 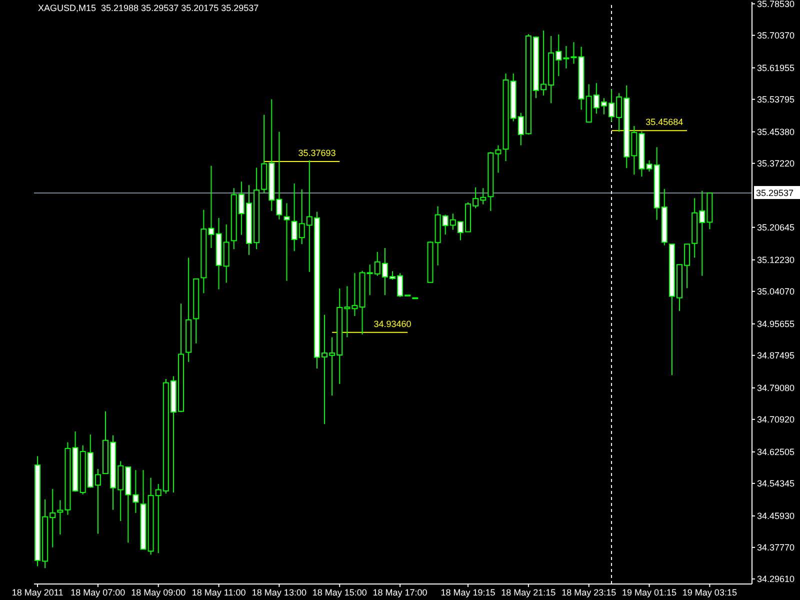 What do you see at coordinates (775, 193) in the screenshot?
I see `ref-line-label: 35.29537` at bounding box center [775, 193].